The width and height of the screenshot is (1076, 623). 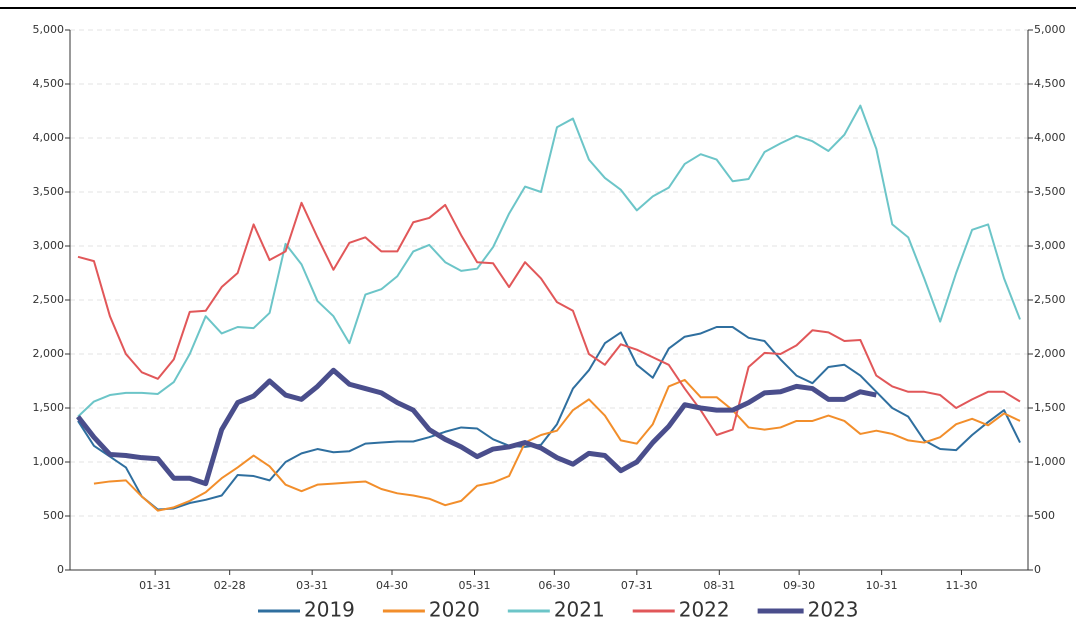 What do you see at coordinates (53, 515) in the screenshot?
I see `y-tick-label: 500` at bounding box center [53, 515].